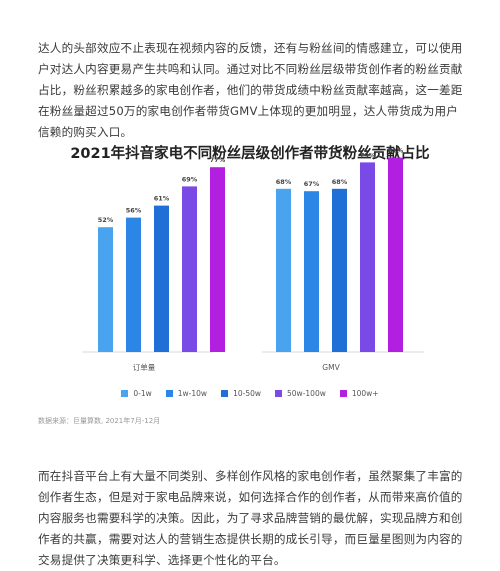 The width and height of the screenshot is (500, 571). I want to click on chart-title: 2021年抖音家电不同粉丝层级创作者带货粉丝贡献占比, so click(250, 154).